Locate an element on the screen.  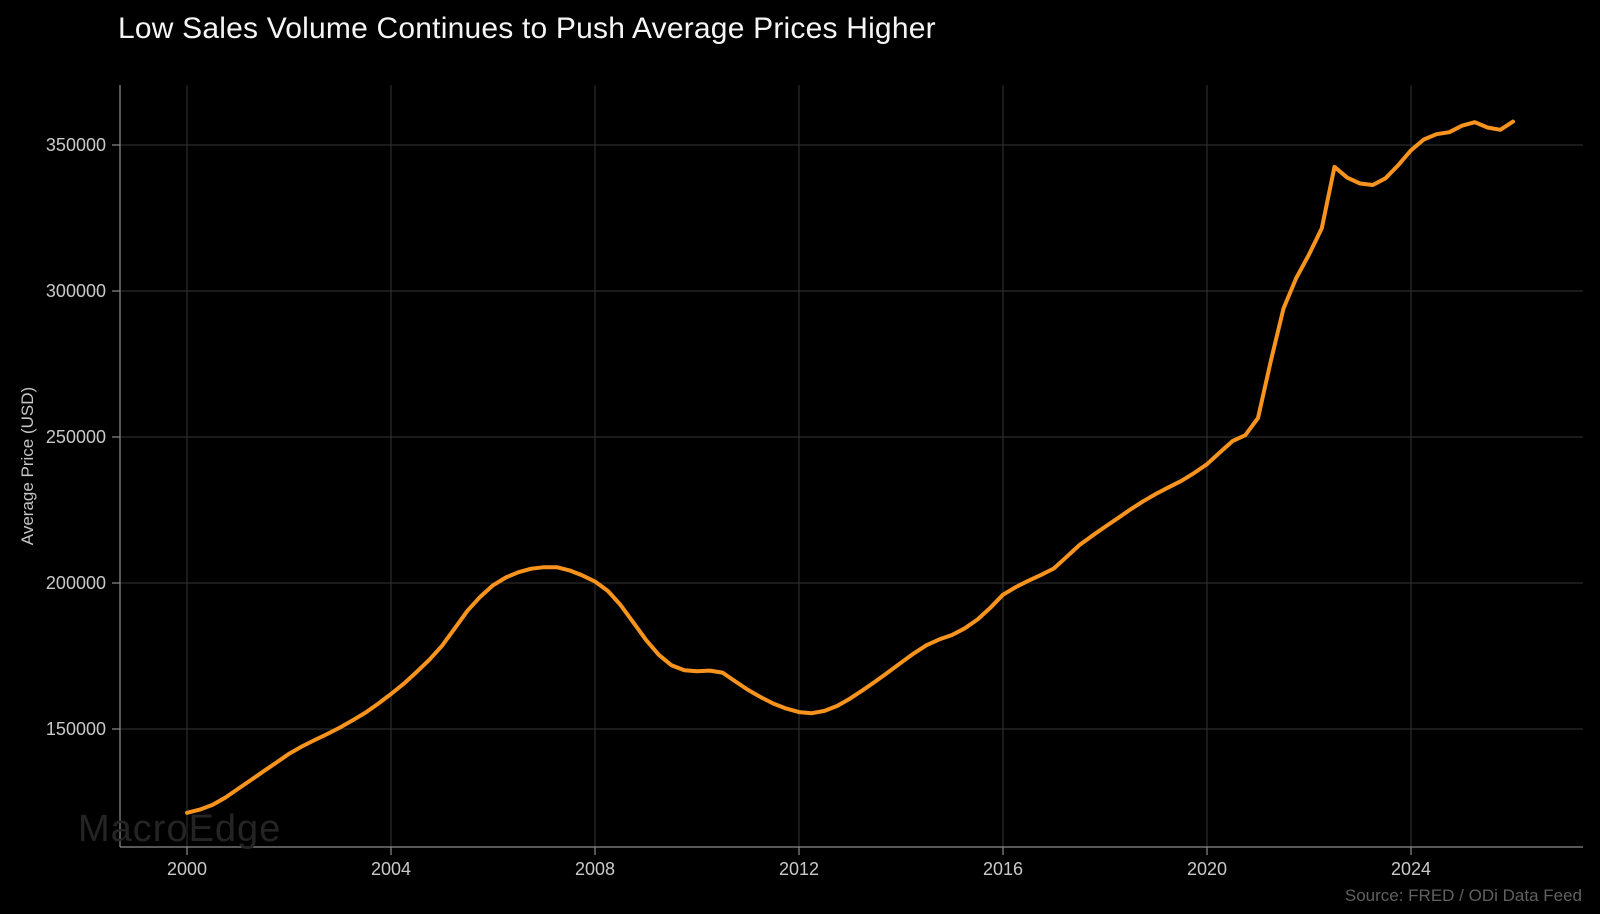
x-tick-label: 2016 is located at coordinates (1003, 869).